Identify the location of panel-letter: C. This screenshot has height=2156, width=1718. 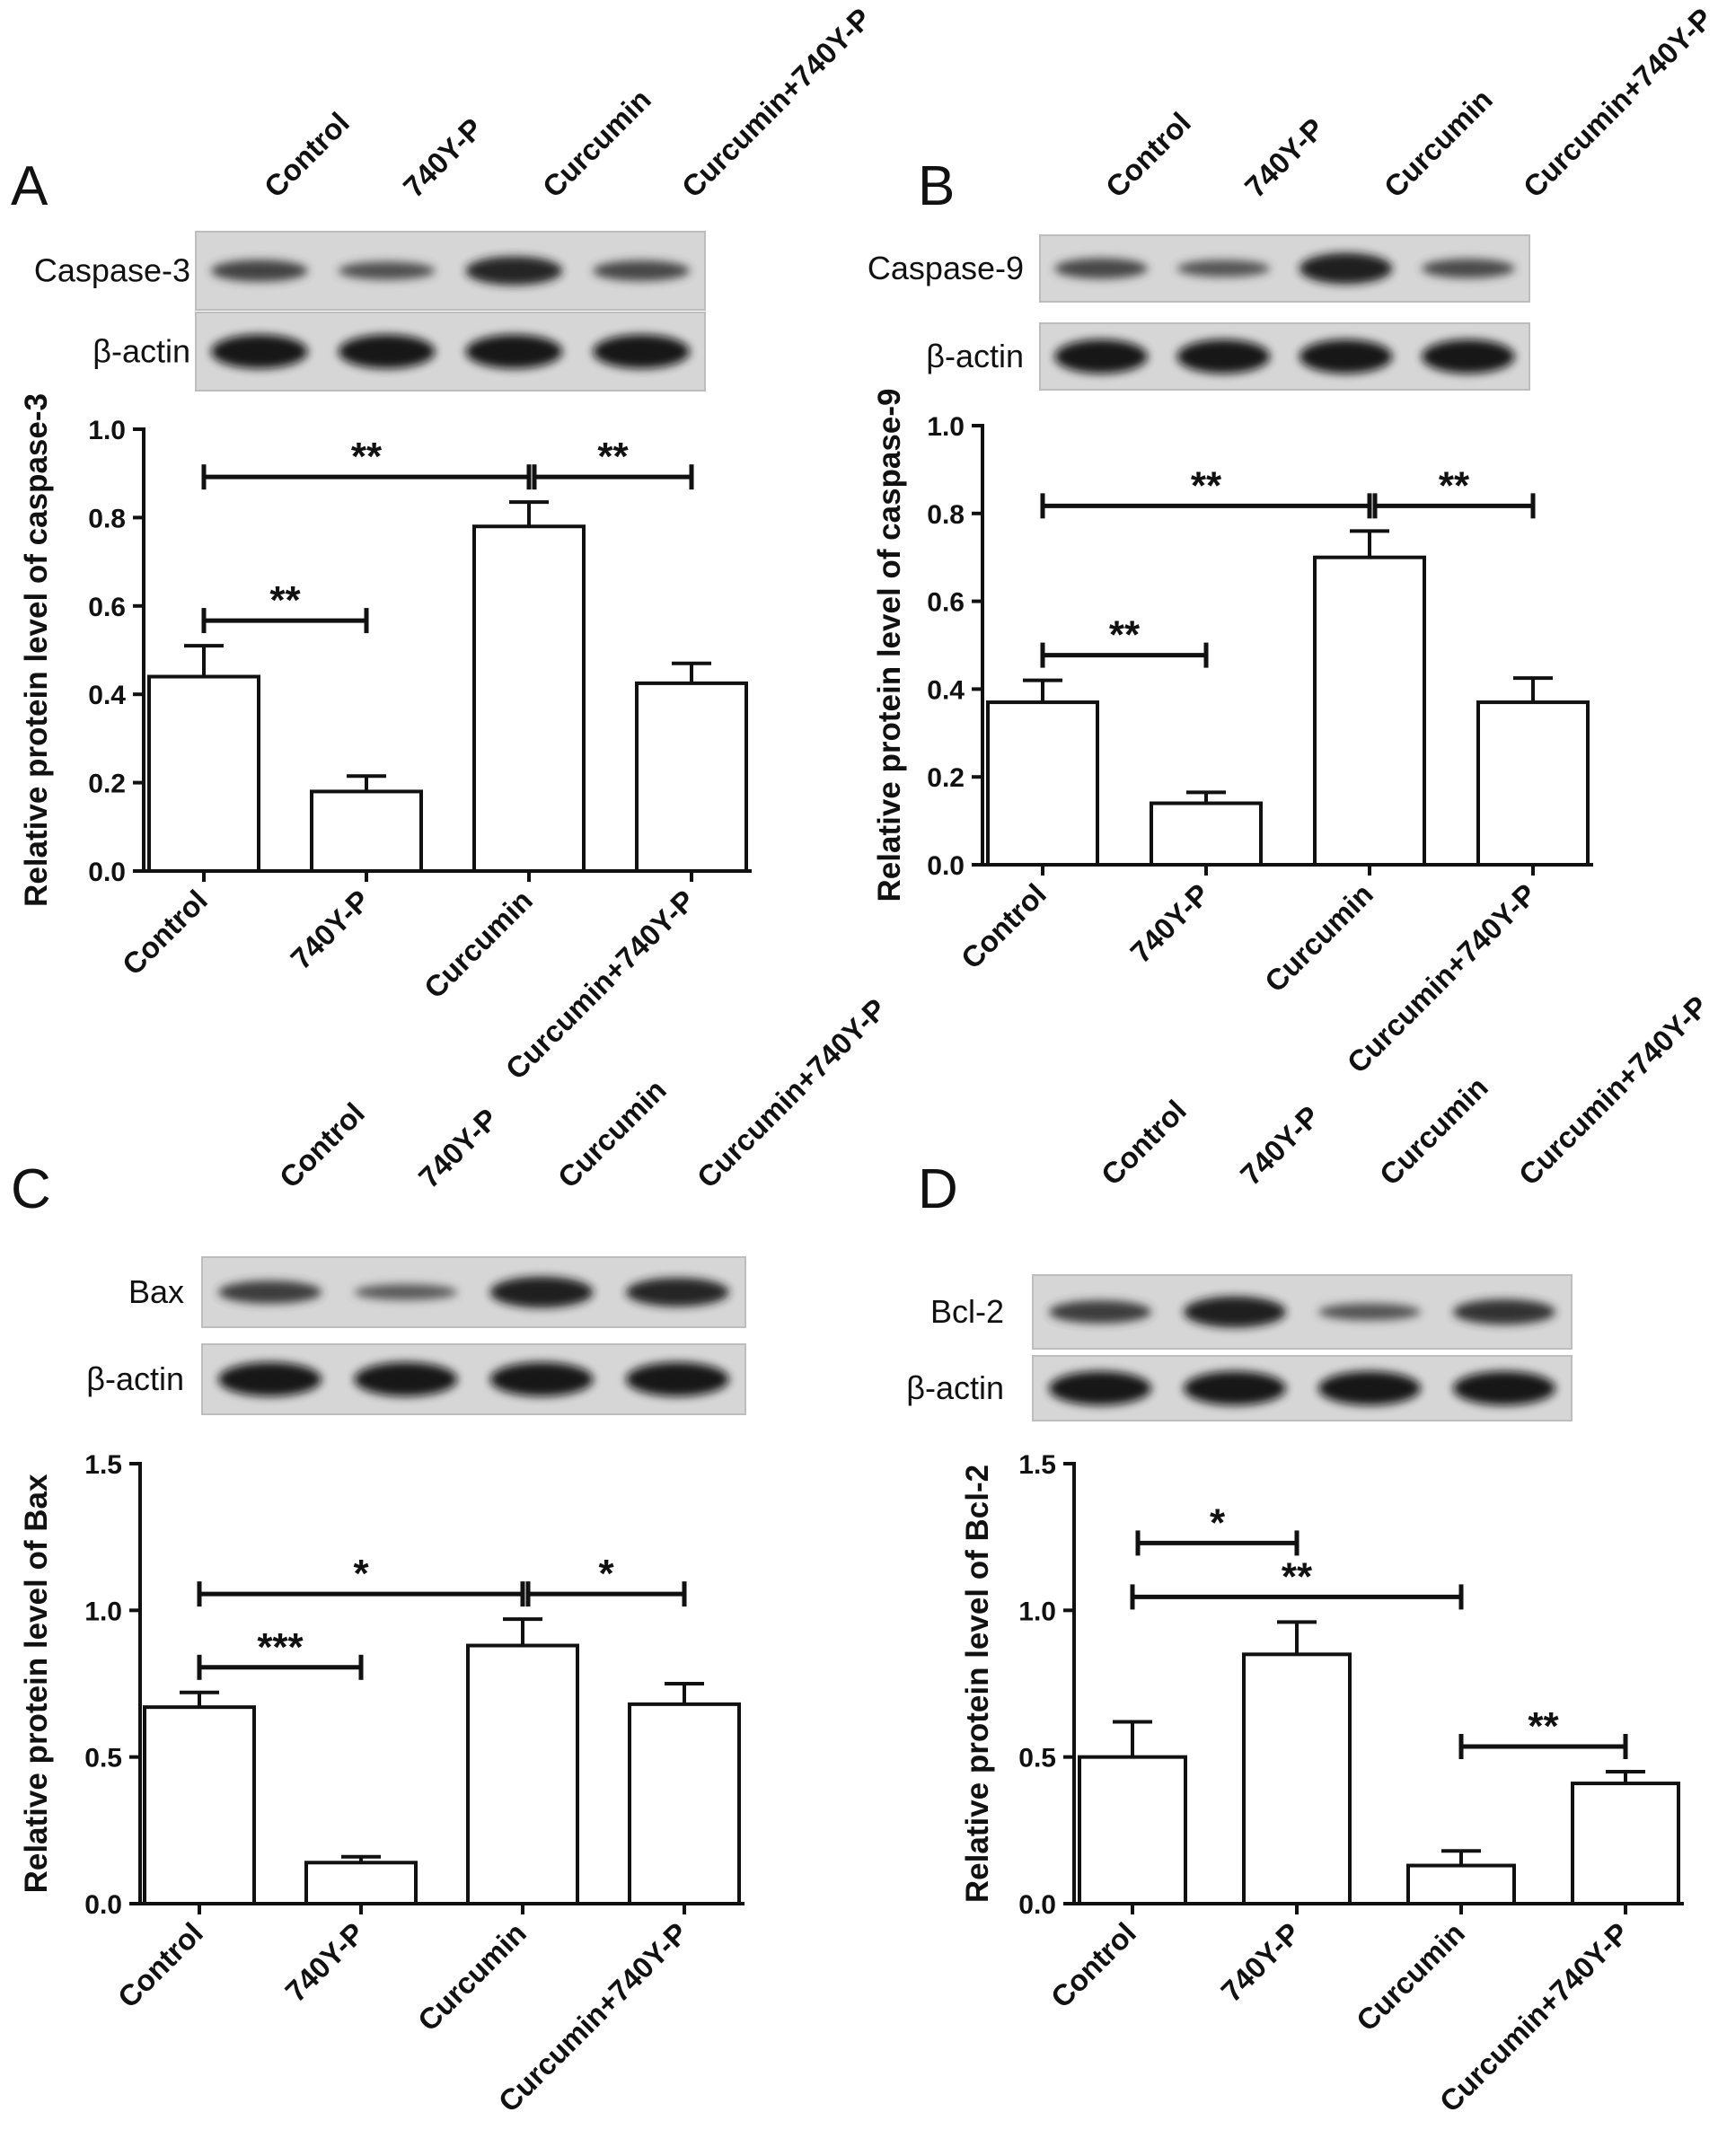
(31, 1189).